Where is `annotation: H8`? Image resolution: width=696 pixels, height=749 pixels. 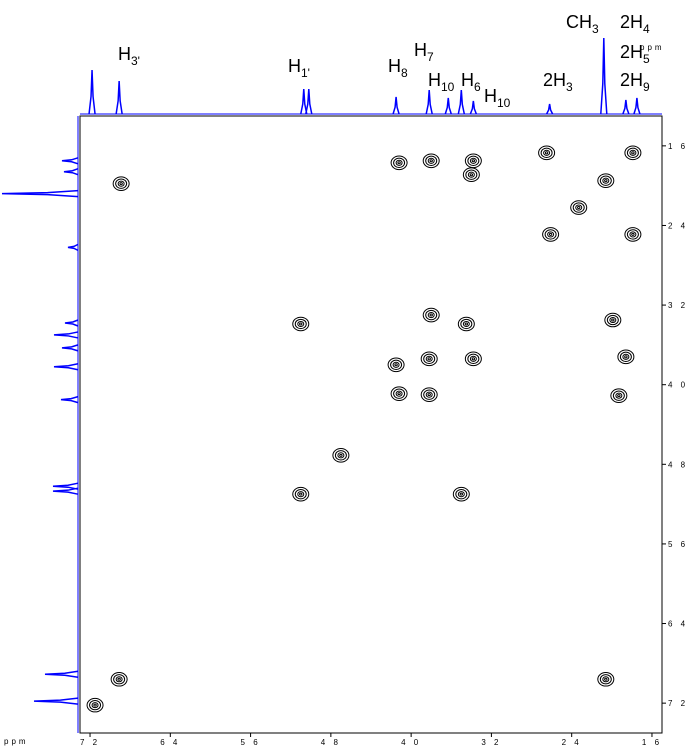 annotation: H8 is located at coordinates (398, 68).